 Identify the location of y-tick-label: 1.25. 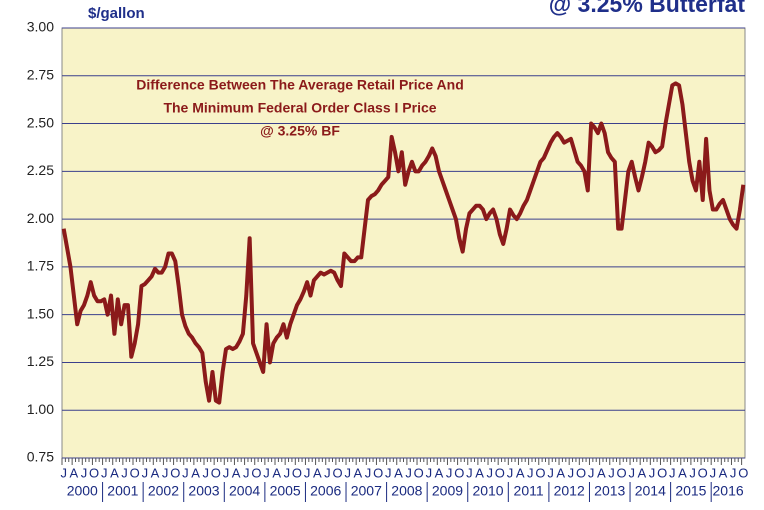
(40, 361).